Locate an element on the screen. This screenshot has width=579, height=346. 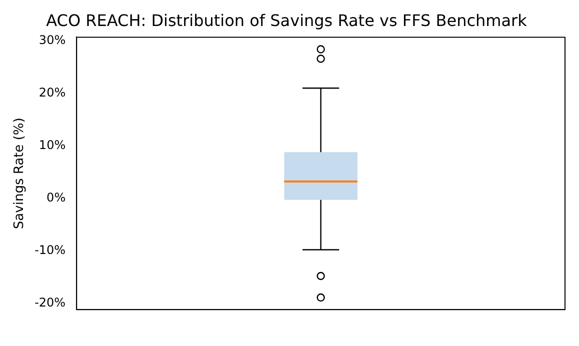
y-tick-label: 10% is located at coordinates (52, 145).